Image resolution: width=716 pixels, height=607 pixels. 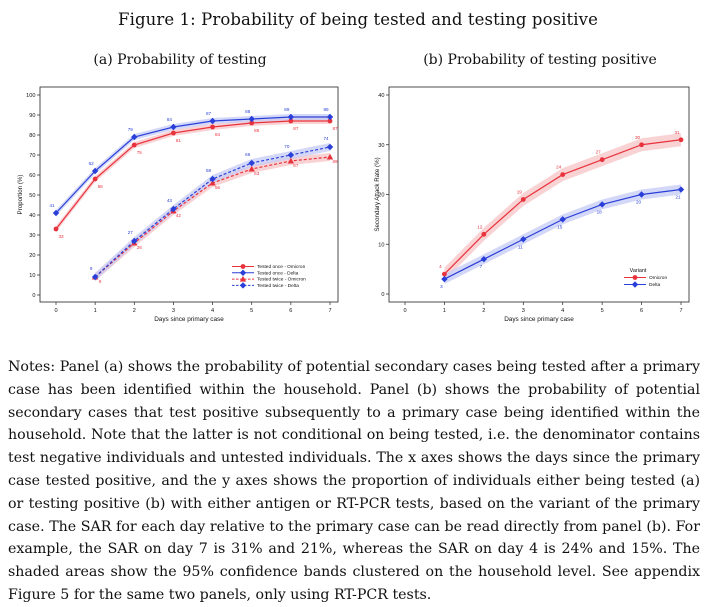 I want to click on data-label-a-2: 9, so click(x=100, y=281).